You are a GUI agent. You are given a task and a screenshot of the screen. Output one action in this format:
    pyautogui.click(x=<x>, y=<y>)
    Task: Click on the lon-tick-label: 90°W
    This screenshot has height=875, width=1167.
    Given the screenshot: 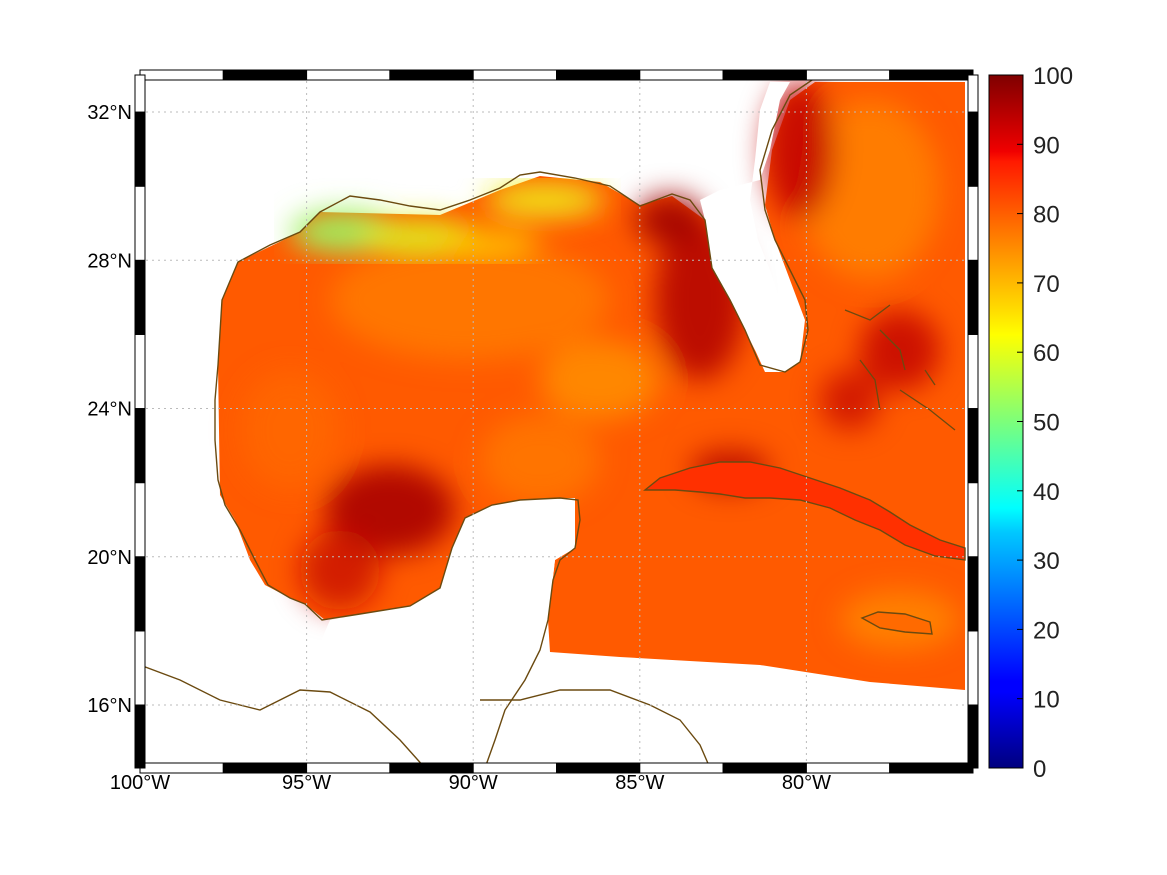 What is the action you would take?
    pyautogui.click(x=473, y=783)
    